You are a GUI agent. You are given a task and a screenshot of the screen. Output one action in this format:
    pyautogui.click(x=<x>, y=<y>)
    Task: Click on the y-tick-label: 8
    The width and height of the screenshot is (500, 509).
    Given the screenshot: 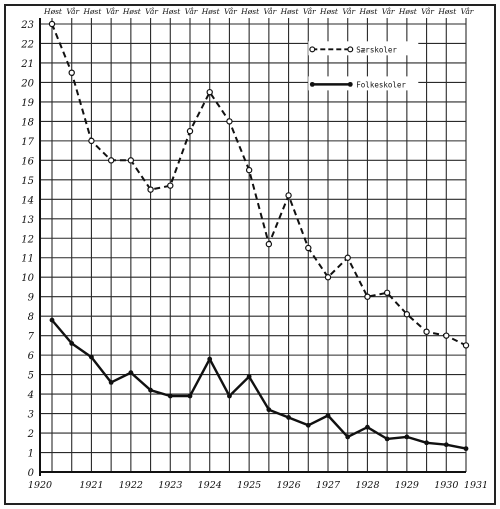 What is the action you would take?
    pyautogui.click(x=31, y=317)
    